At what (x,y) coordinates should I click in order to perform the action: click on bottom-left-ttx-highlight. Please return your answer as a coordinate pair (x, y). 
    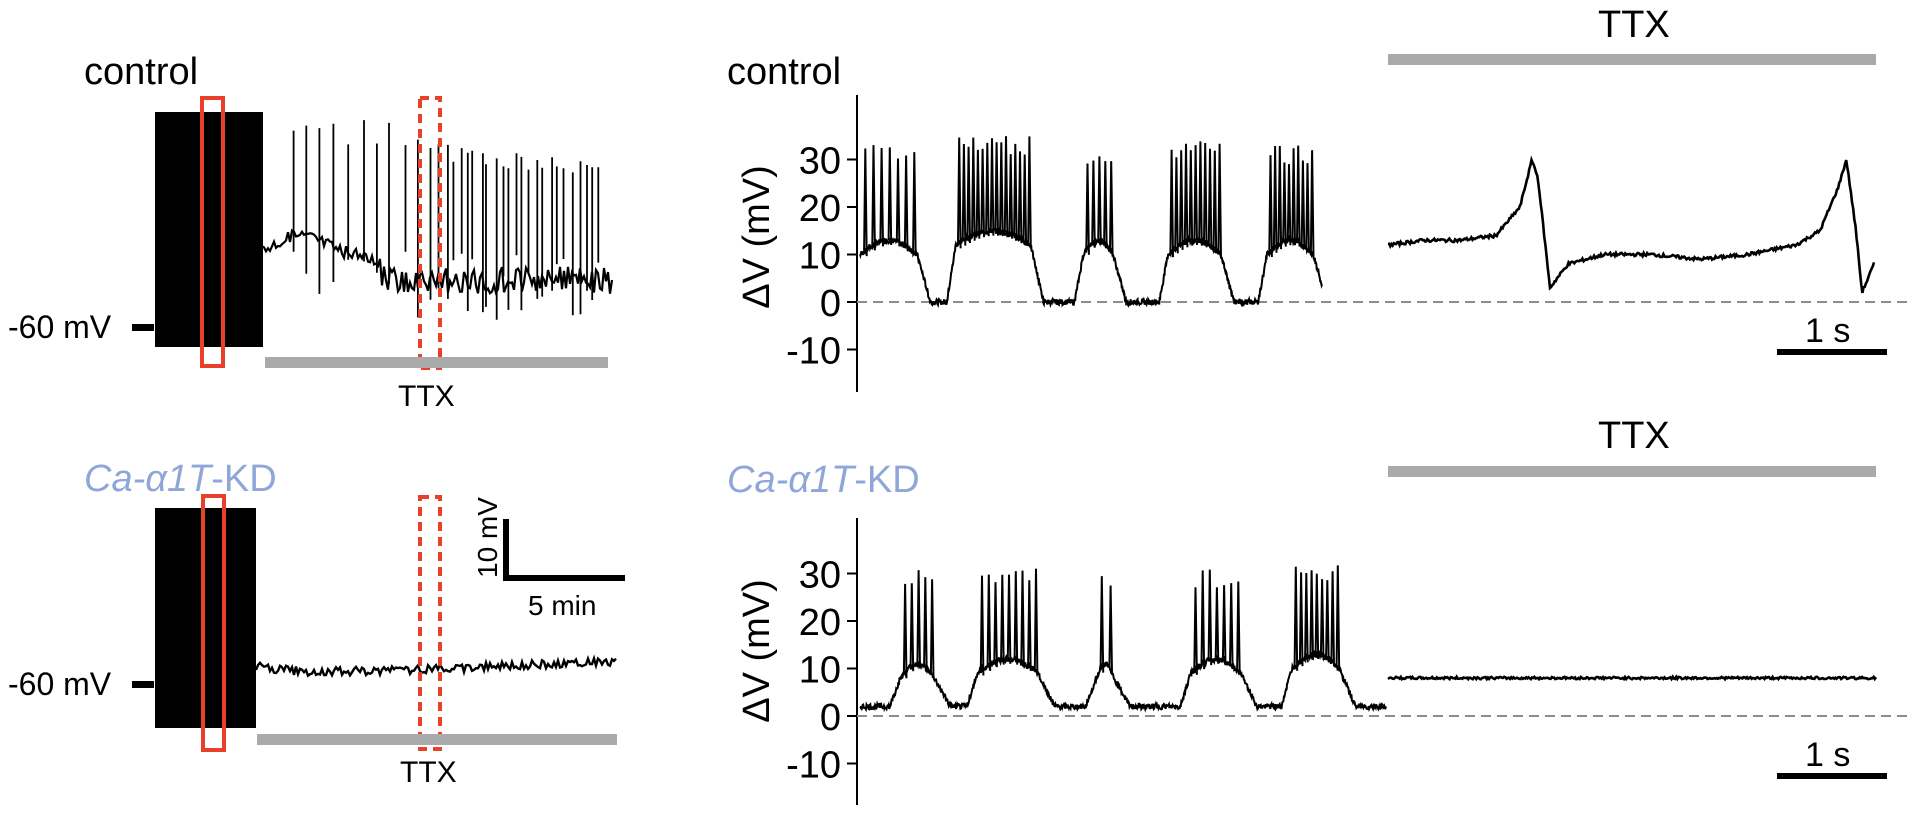
    Looking at the image, I should click on (430, 623).